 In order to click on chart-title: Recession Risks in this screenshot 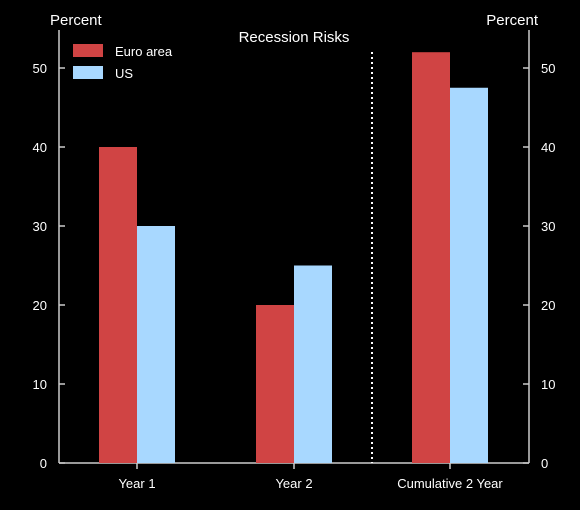, I will do `click(294, 37)`.